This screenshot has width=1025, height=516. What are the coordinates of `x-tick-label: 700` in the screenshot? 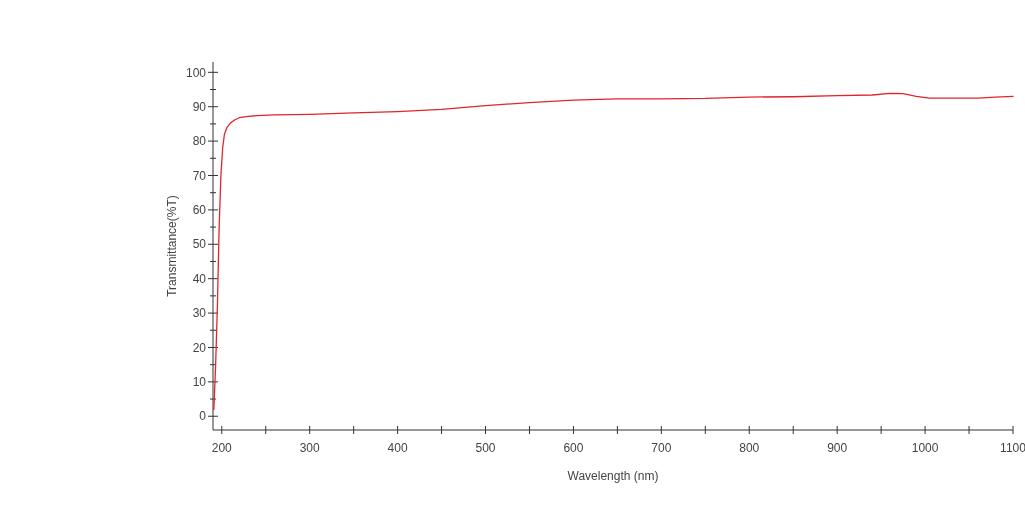 It's located at (661, 448).